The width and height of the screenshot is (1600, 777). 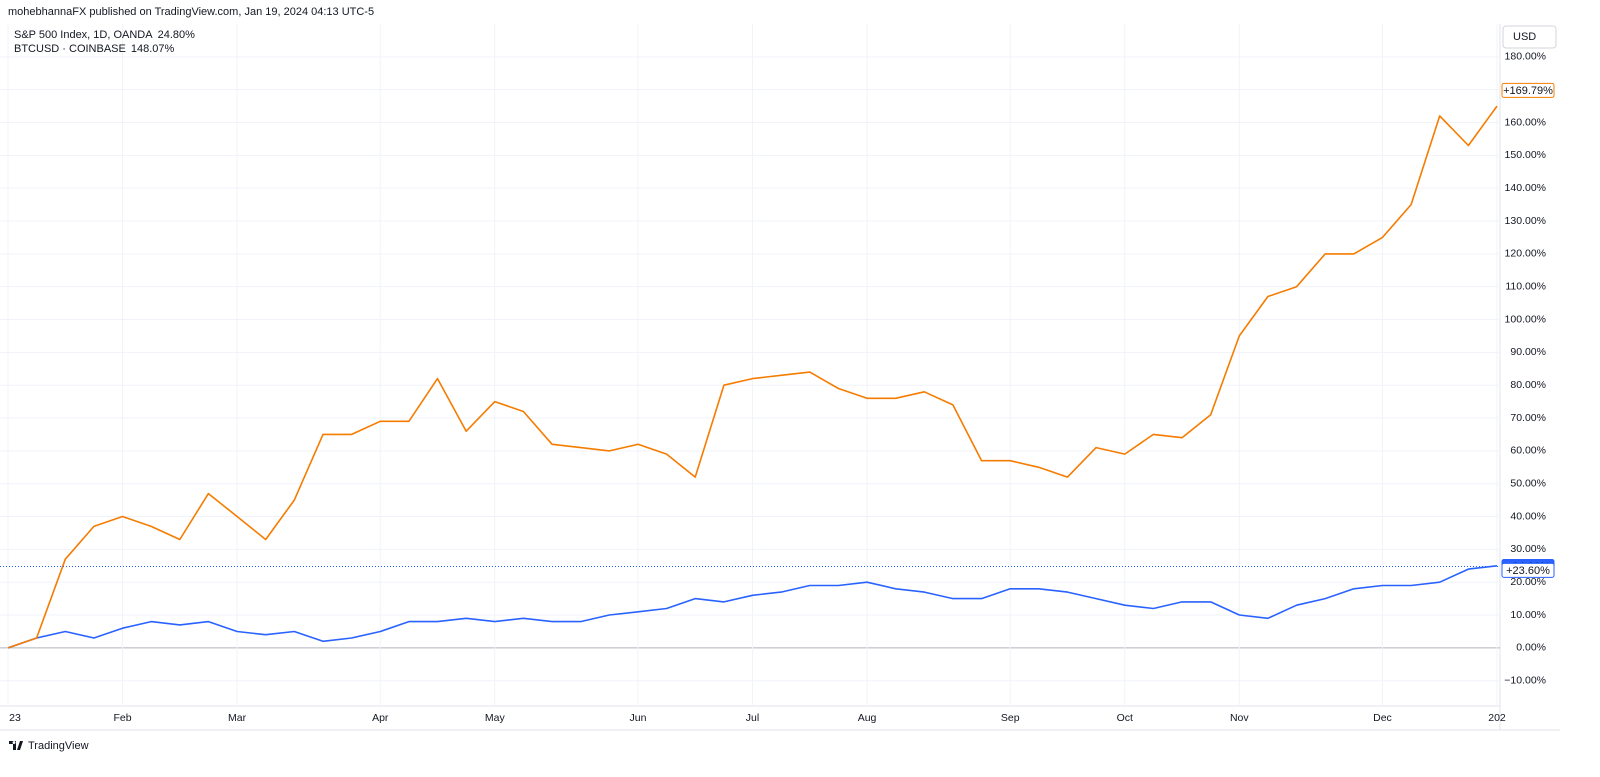 I want to click on series-line, so click(x=752, y=607).